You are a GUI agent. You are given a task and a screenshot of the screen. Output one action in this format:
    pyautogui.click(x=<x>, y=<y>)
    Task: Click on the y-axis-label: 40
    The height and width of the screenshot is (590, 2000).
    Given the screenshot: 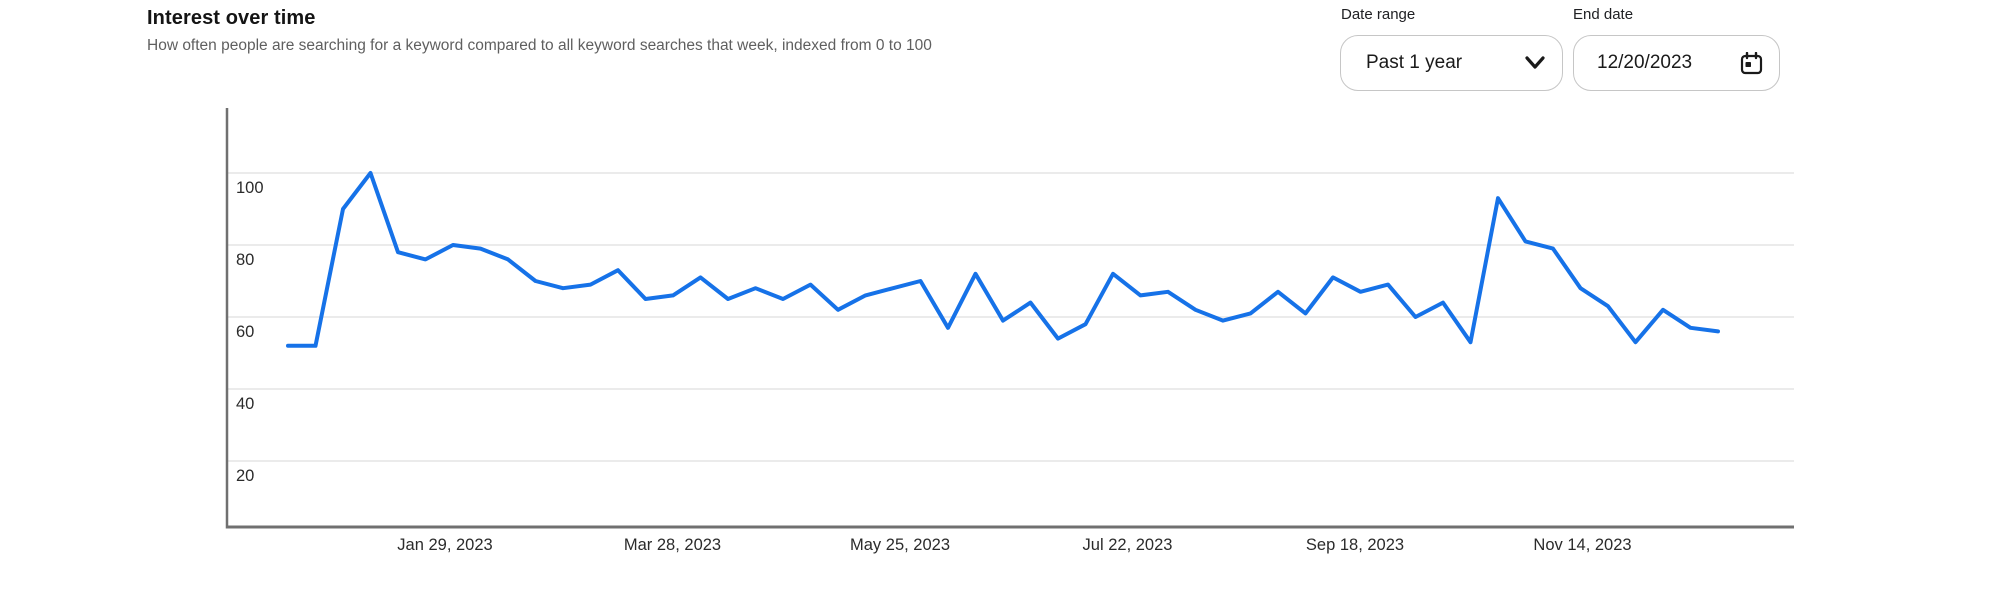 What is the action you would take?
    pyautogui.click(x=245, y=404)
    